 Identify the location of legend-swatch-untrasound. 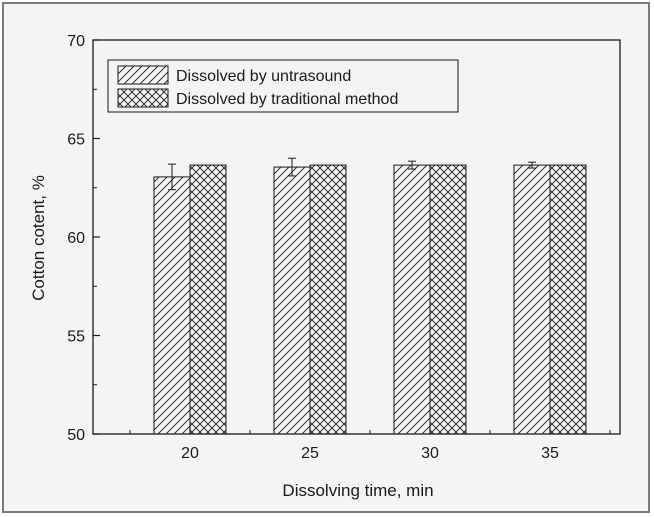
(143, 75).